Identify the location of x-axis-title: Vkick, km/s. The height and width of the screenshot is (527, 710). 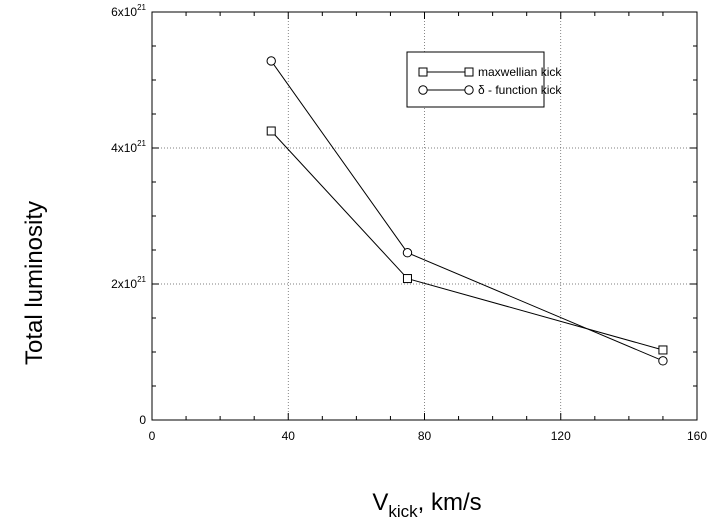
(426, 505).